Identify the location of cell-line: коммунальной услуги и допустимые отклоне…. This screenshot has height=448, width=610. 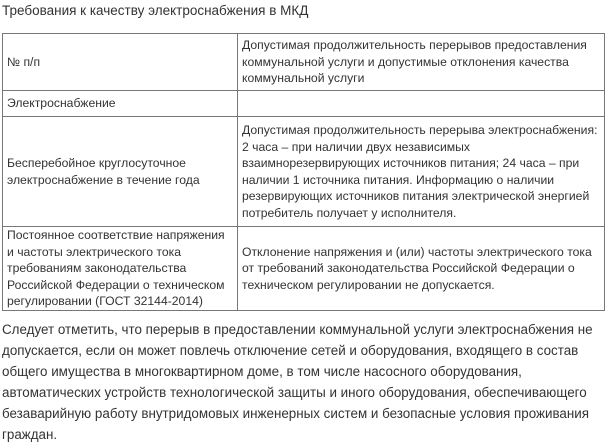
(405, 61).